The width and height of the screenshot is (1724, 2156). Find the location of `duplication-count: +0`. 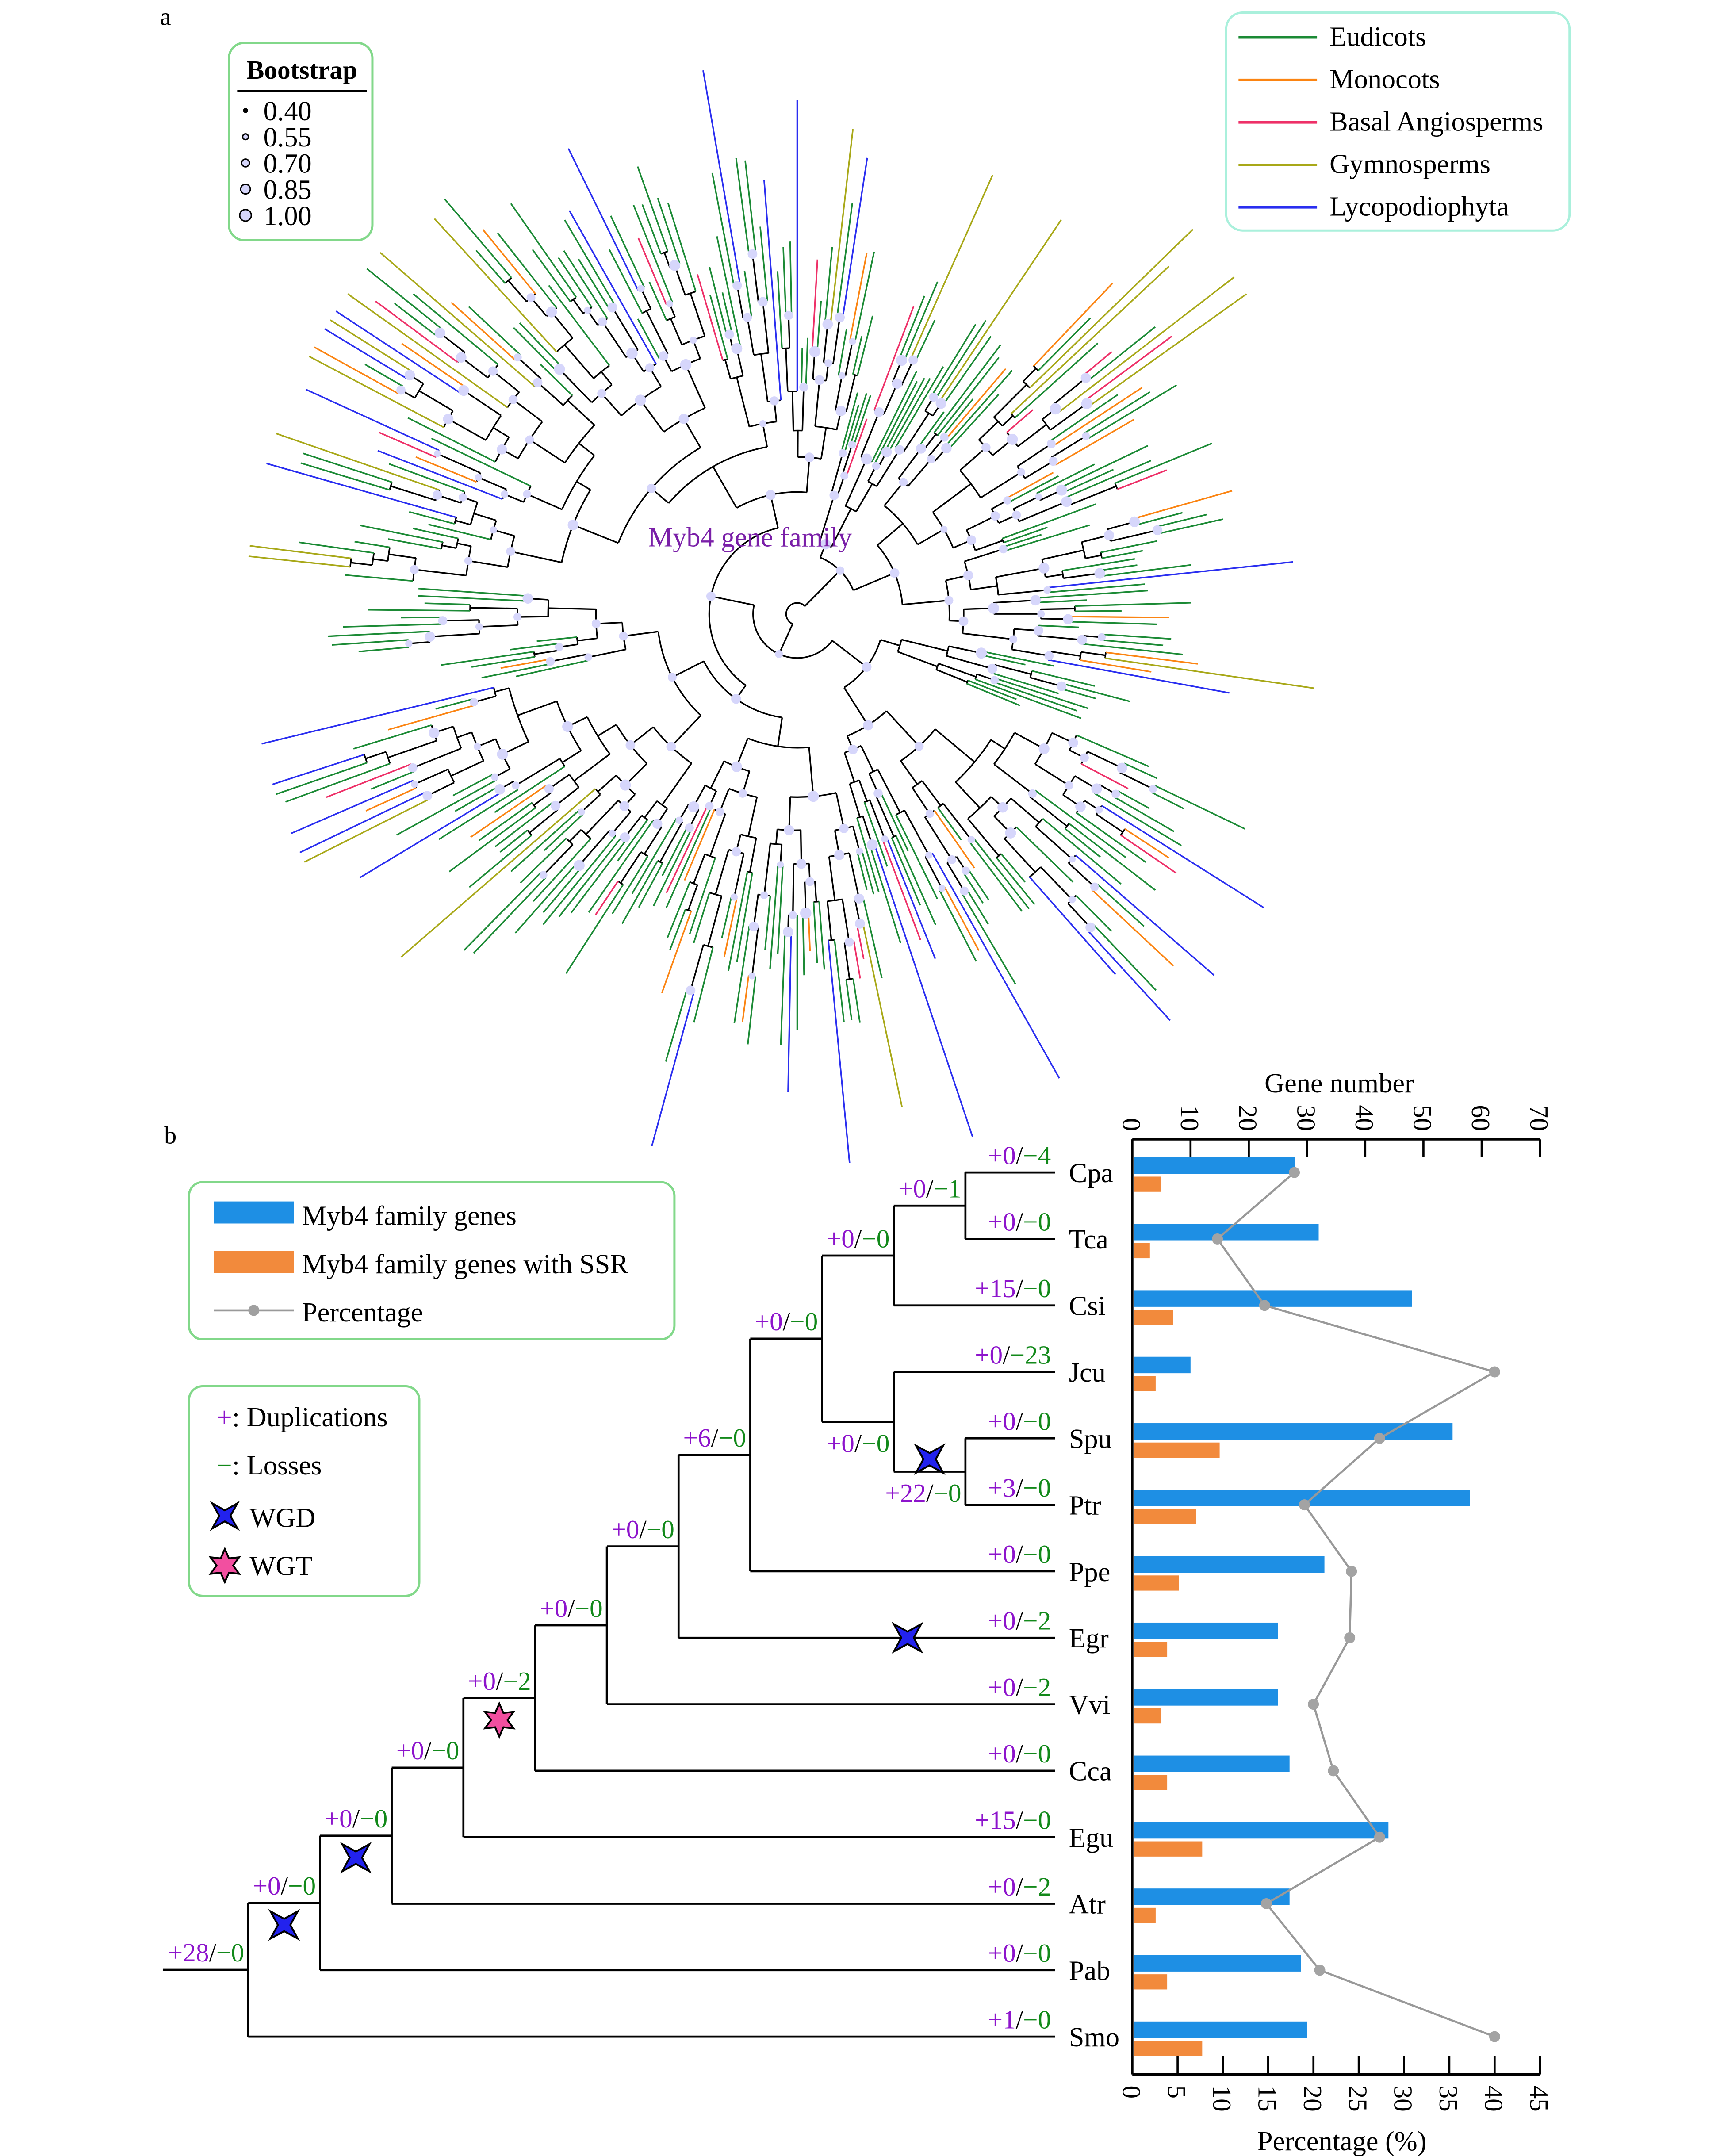

duplication-count: +0 is located at coordinates (267, 1885).